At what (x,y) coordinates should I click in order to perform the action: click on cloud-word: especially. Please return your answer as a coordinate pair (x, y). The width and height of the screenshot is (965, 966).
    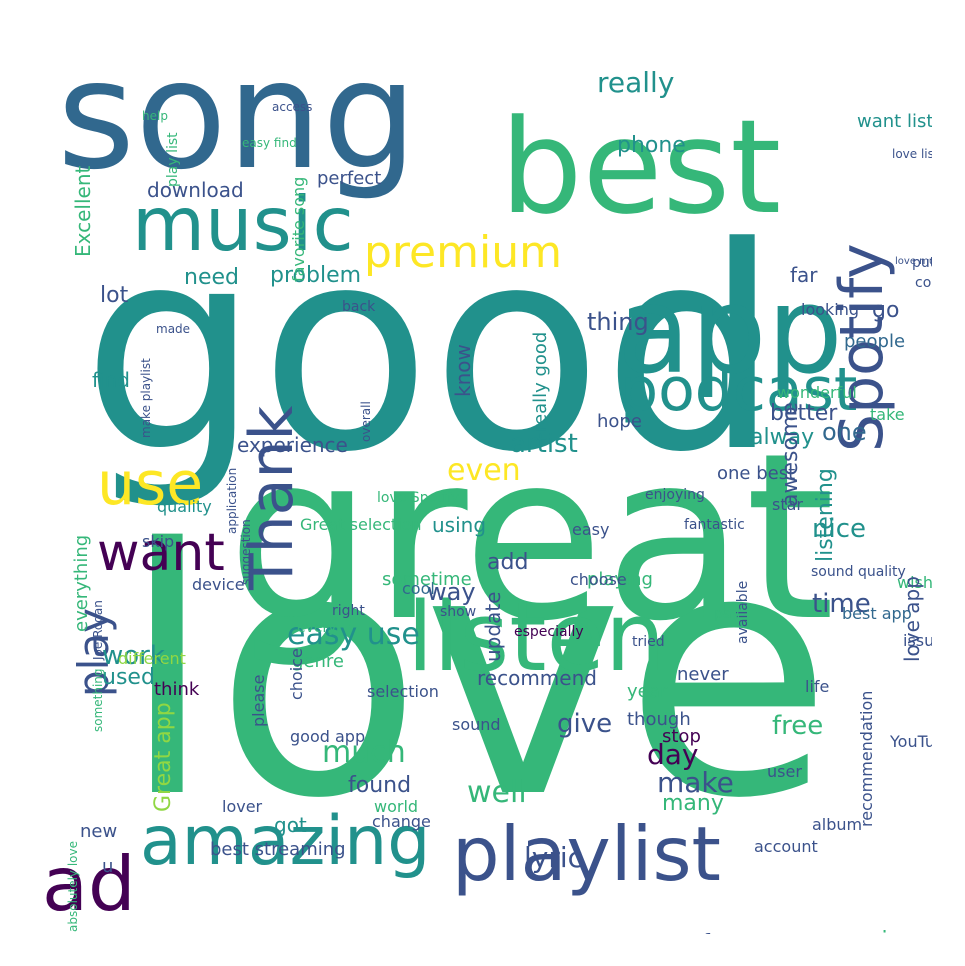
    Looking at the image, I should click on (549, 632).